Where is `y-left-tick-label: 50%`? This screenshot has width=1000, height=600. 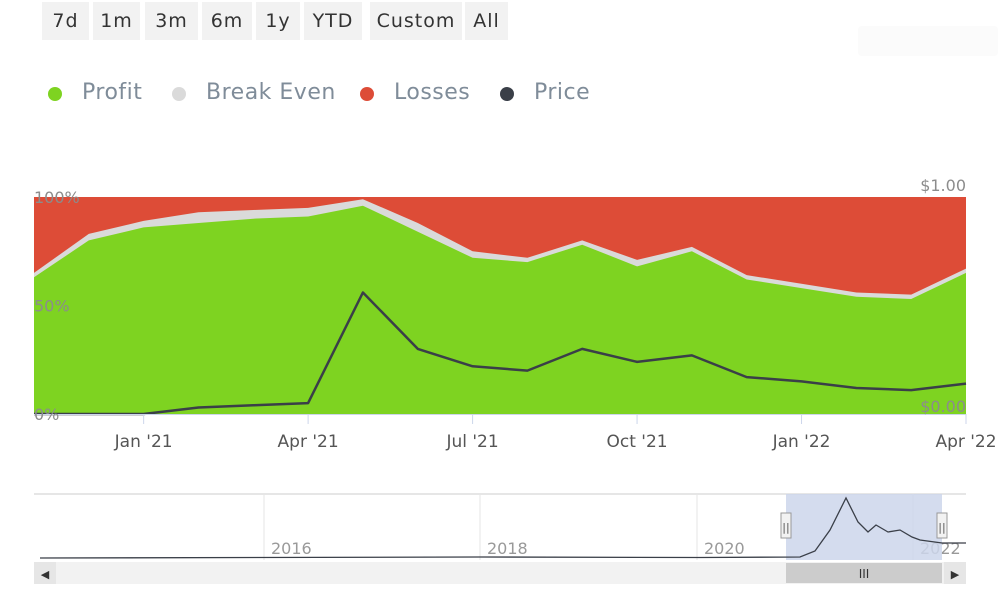
y-left-tick-label: 50% is located at coordinates (52, 306).